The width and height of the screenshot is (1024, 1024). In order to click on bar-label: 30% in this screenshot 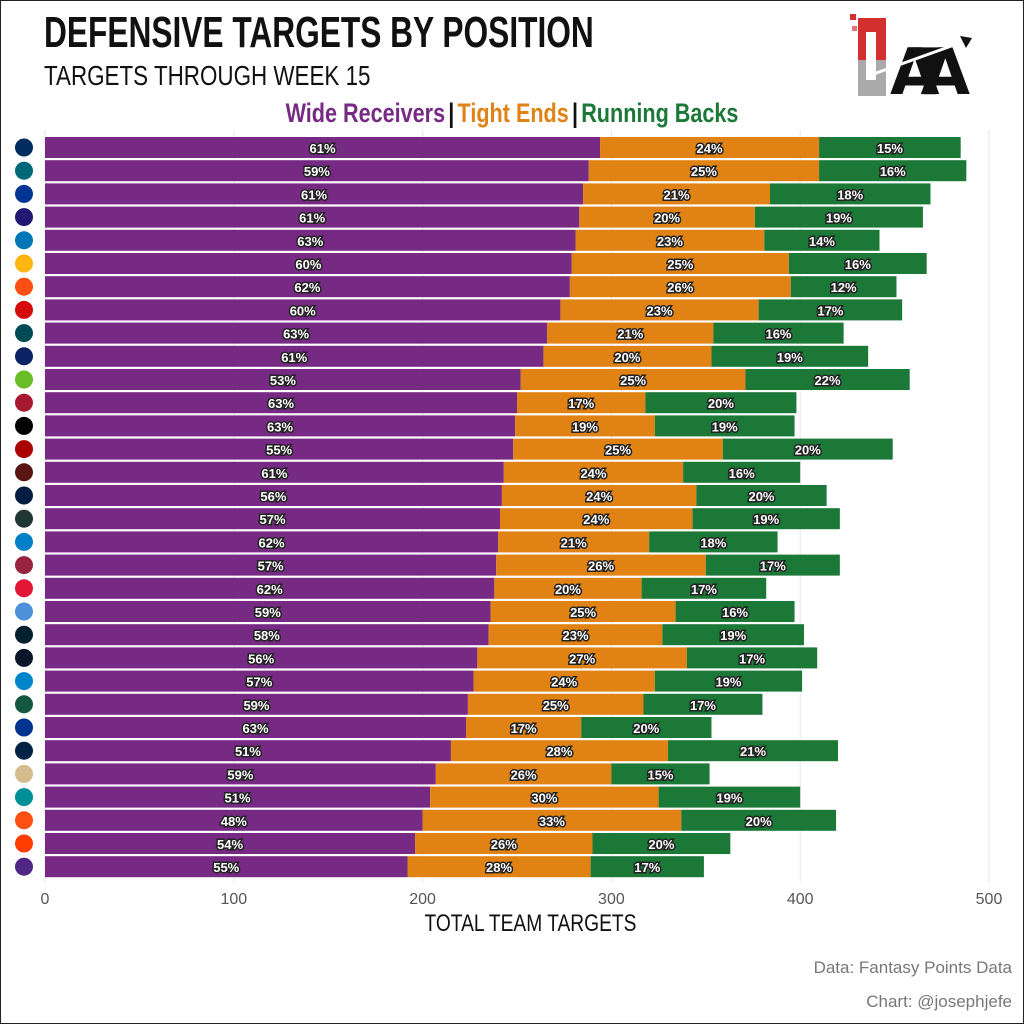, I will do `click(544, 798)`.